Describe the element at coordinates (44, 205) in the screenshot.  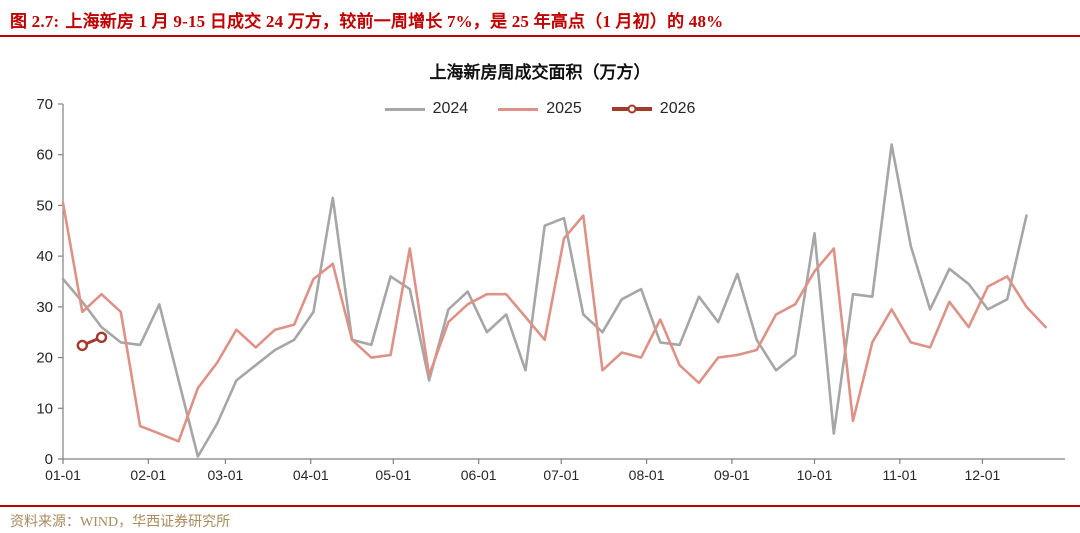
I see `y-axis-tick-label: 50` at that location.